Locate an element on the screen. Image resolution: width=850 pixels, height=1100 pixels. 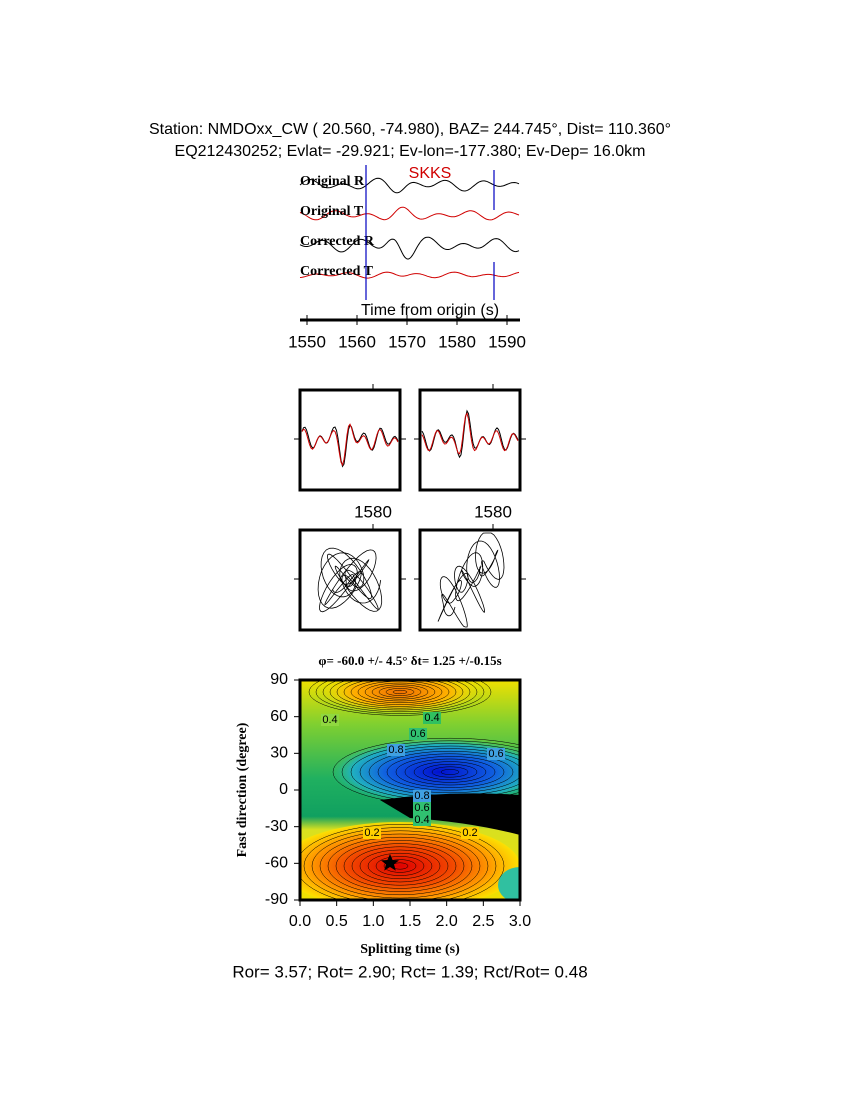
x-tick-label: 1550 is located at coordinates (307, 341).